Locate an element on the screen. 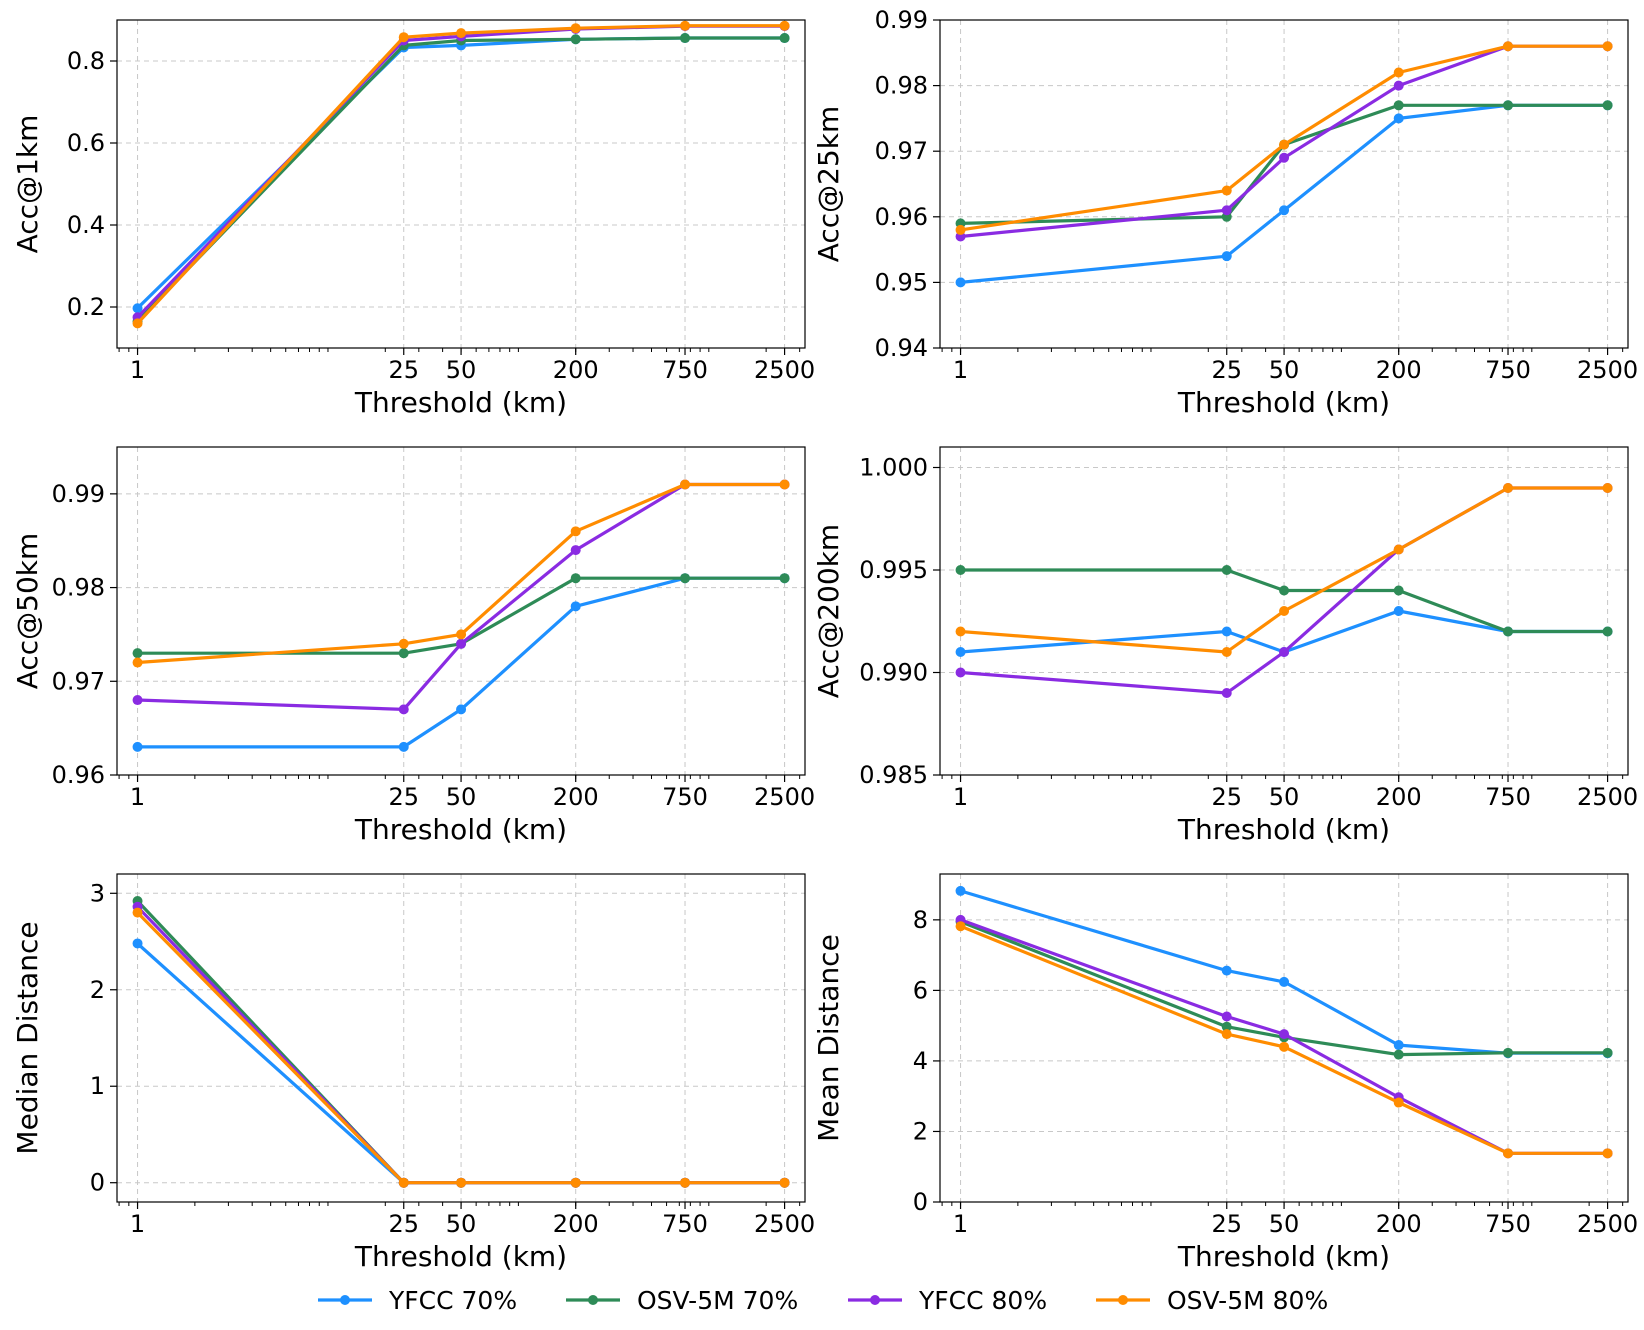 The image size is (1644, 1330). legend-label: YFCC 70% is located at coordinates (452, 1300).